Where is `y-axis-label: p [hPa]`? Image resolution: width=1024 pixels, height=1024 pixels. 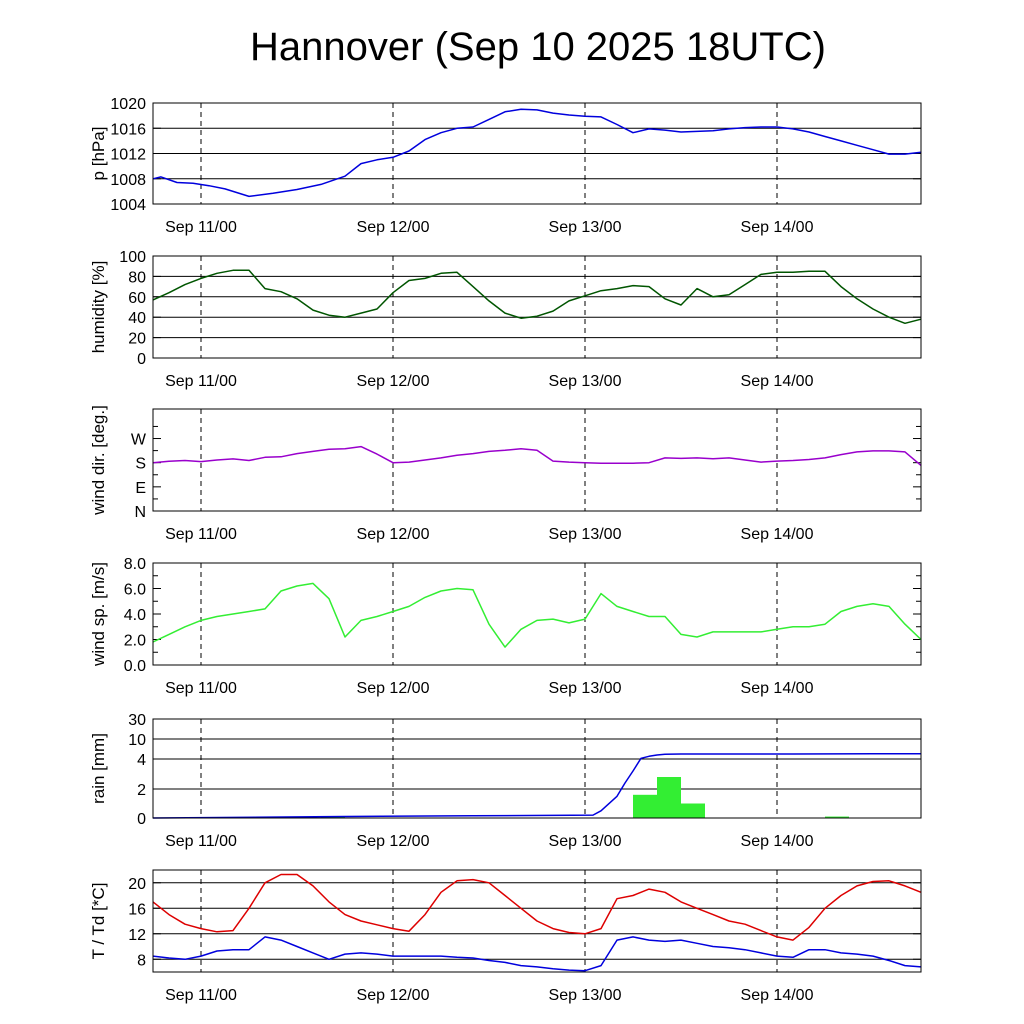
y-axis-label: p [hPa] is located at coordinates (98, 154).